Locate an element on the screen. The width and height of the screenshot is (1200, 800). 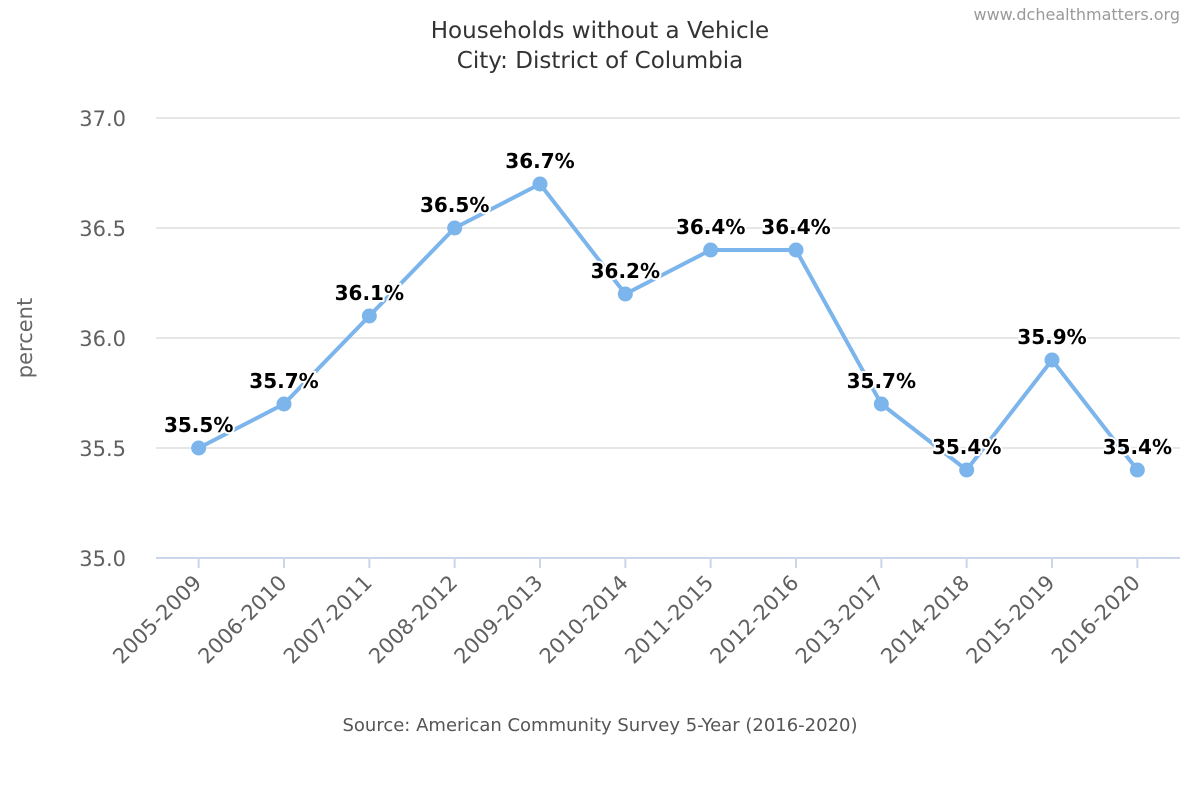
x-tick-label: 2009-2013 is located at coordinates (499, 620).